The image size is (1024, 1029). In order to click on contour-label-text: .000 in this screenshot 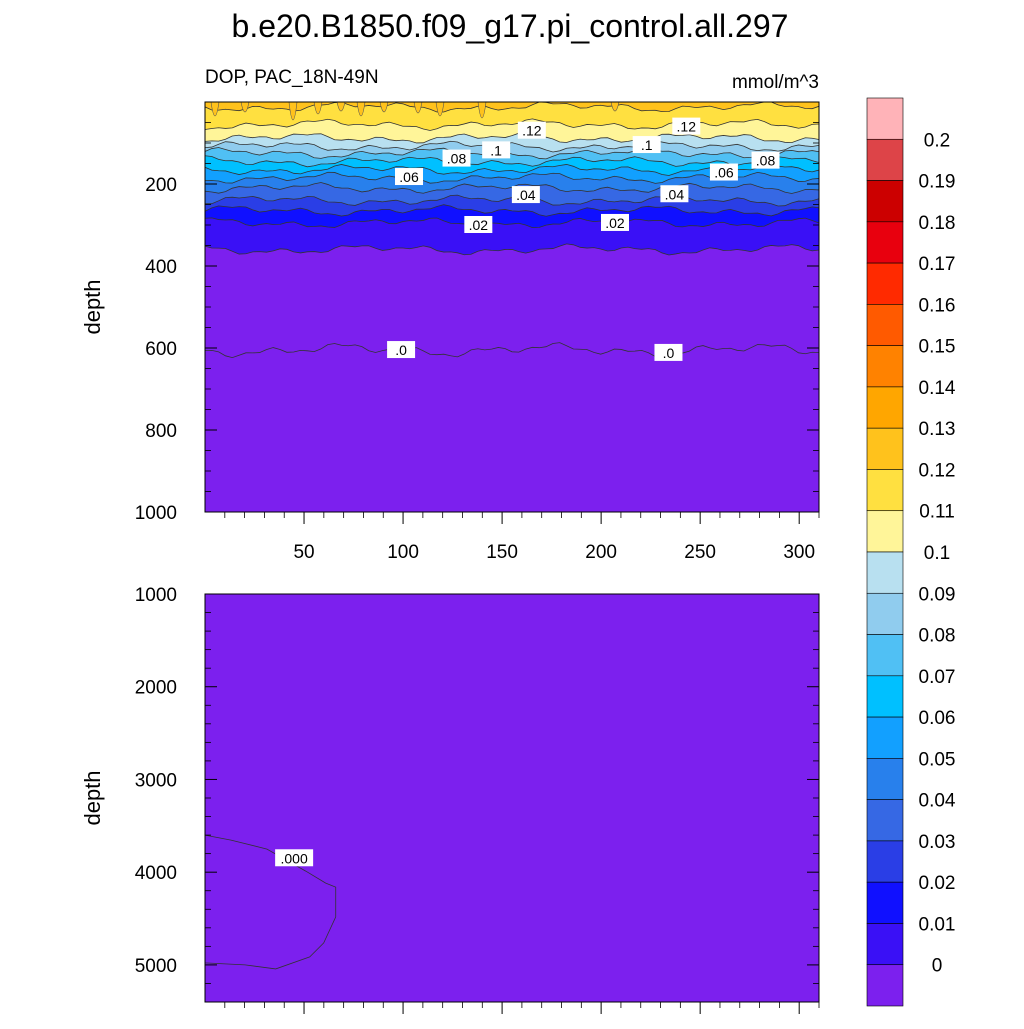, I will do `click(294, 858)`.